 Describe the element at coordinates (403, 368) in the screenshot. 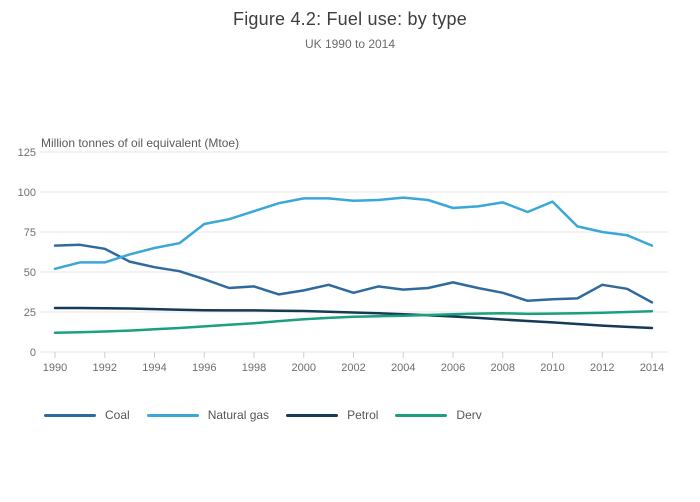

I see `x-tick-label: 2004` at that location.